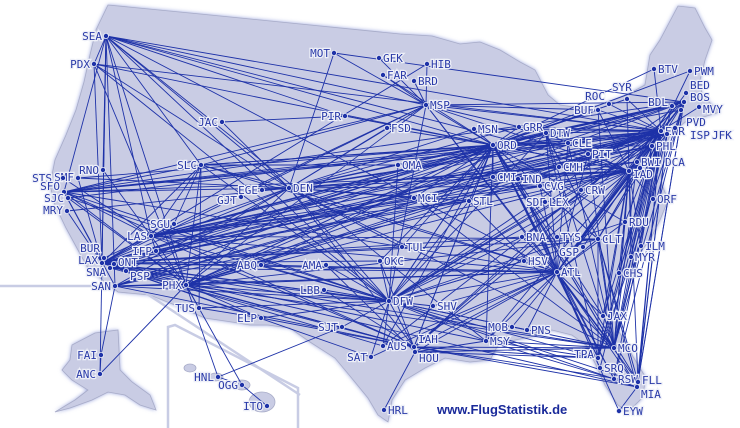 The height and width of the screenshot is (428, 740). I want to click on airport-pit: PIT, so click(599, 154).